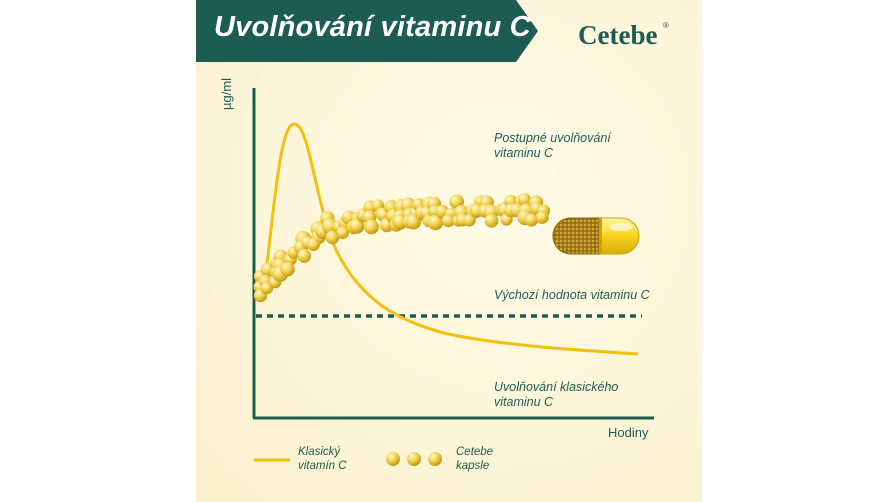 This screenshot has width=892, height=502. What do you see at coordinates (524, 153) in the screenshot?
I see `annotation-gradual-line2: vitaminu C` at bounding box center [524, 153].